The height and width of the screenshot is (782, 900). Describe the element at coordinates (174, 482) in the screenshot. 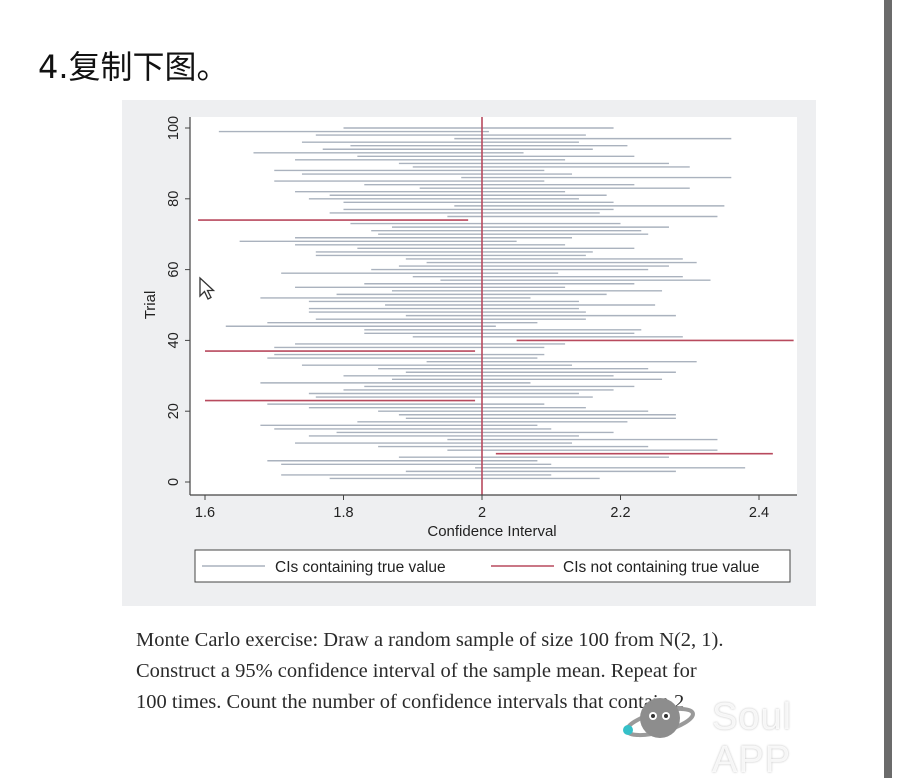

I see `y-tick-label: 0` at that location.